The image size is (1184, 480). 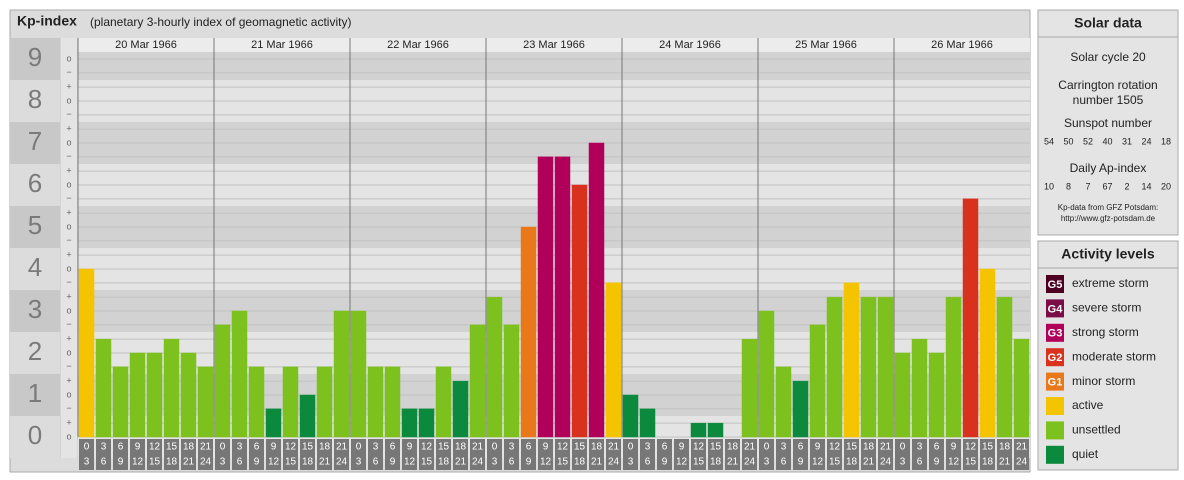 I want to click on sunspot-value: 24, so click(x=1146, y=141).